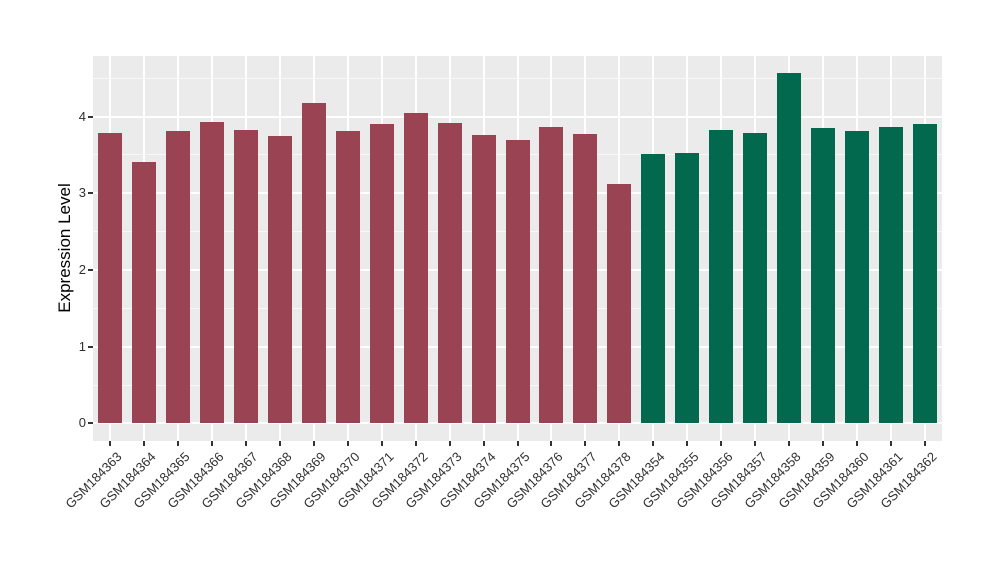 The height and width of the screenshot is (580, 1000). I want to click on y-tick-label: 1, so click(82, 346).